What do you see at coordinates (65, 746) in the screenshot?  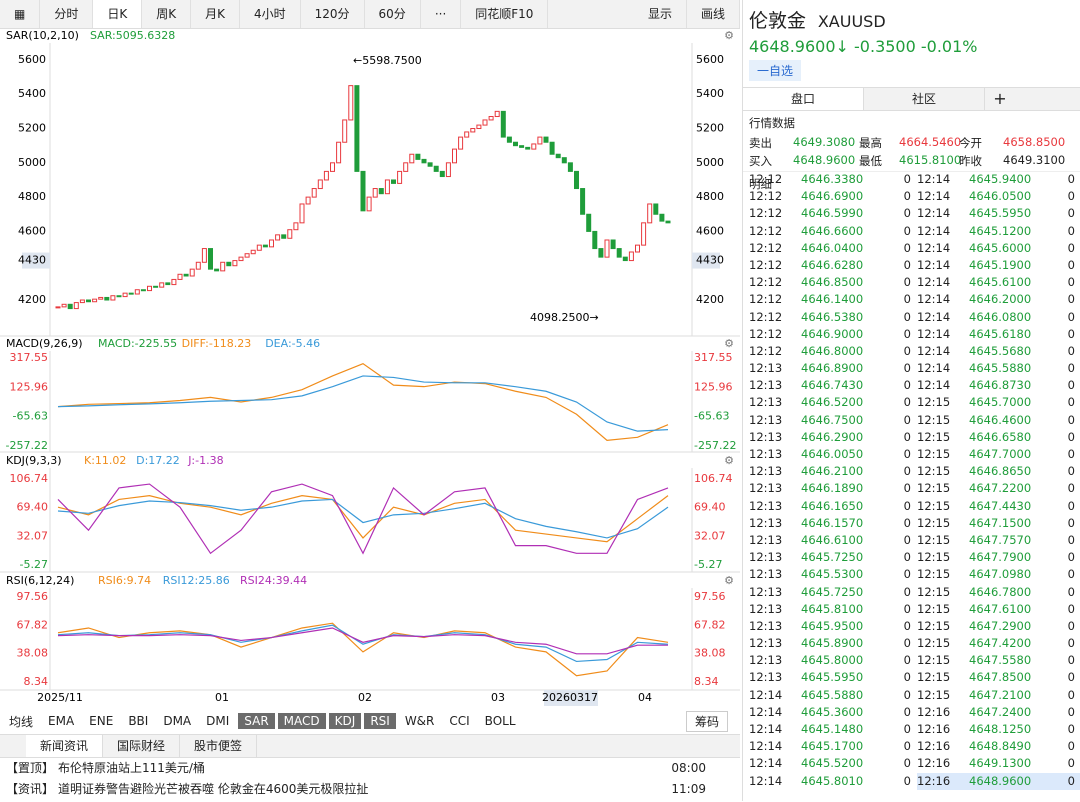 I see `news-tab: 新闻资讯` at bounding box center [65, 746].